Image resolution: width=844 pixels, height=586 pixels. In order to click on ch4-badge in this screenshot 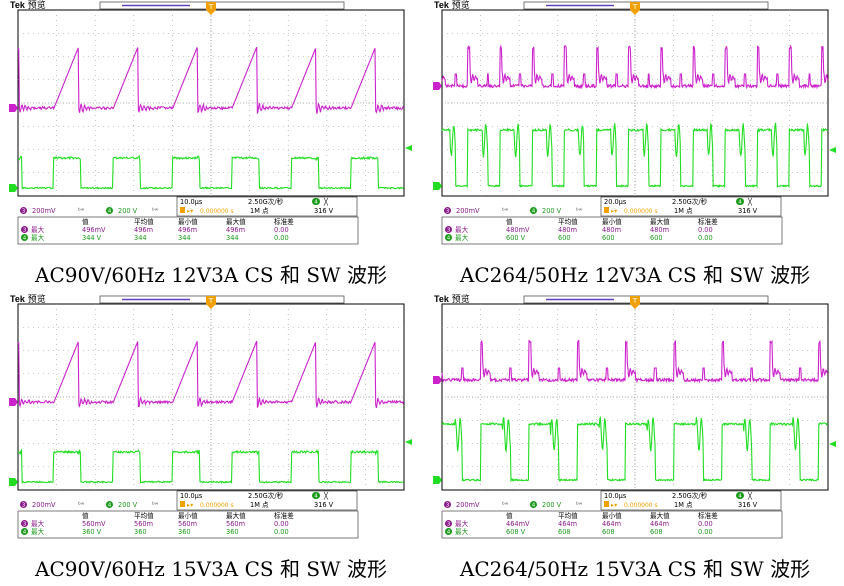, I will do `click(109, 210)`.